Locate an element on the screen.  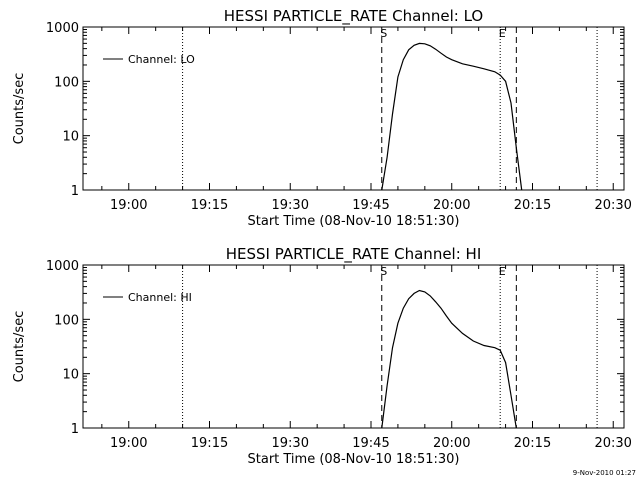
legend-label: Channel: HI is located at coordinates (160, 297).